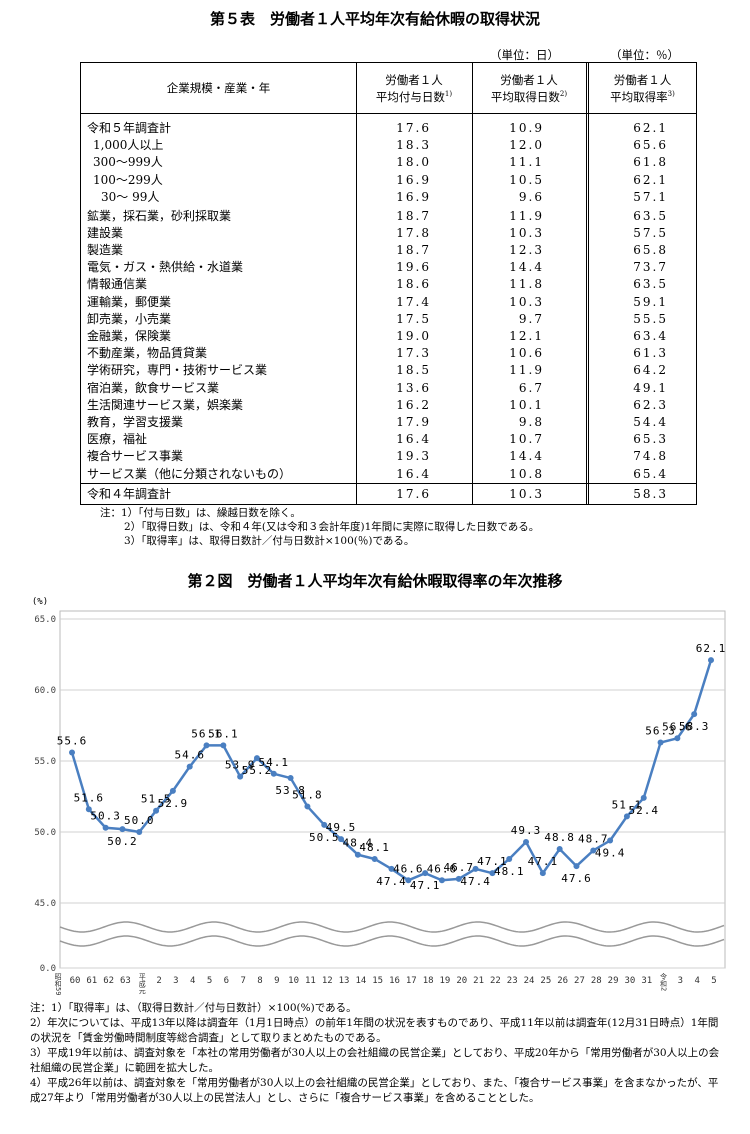 Image resolution: width=750 pixels, height=1134 pixels. What do you see at coordinates (650, 494) in the screenshot?
I see `cell-value: 58.3` at bounding box center [650, 494].